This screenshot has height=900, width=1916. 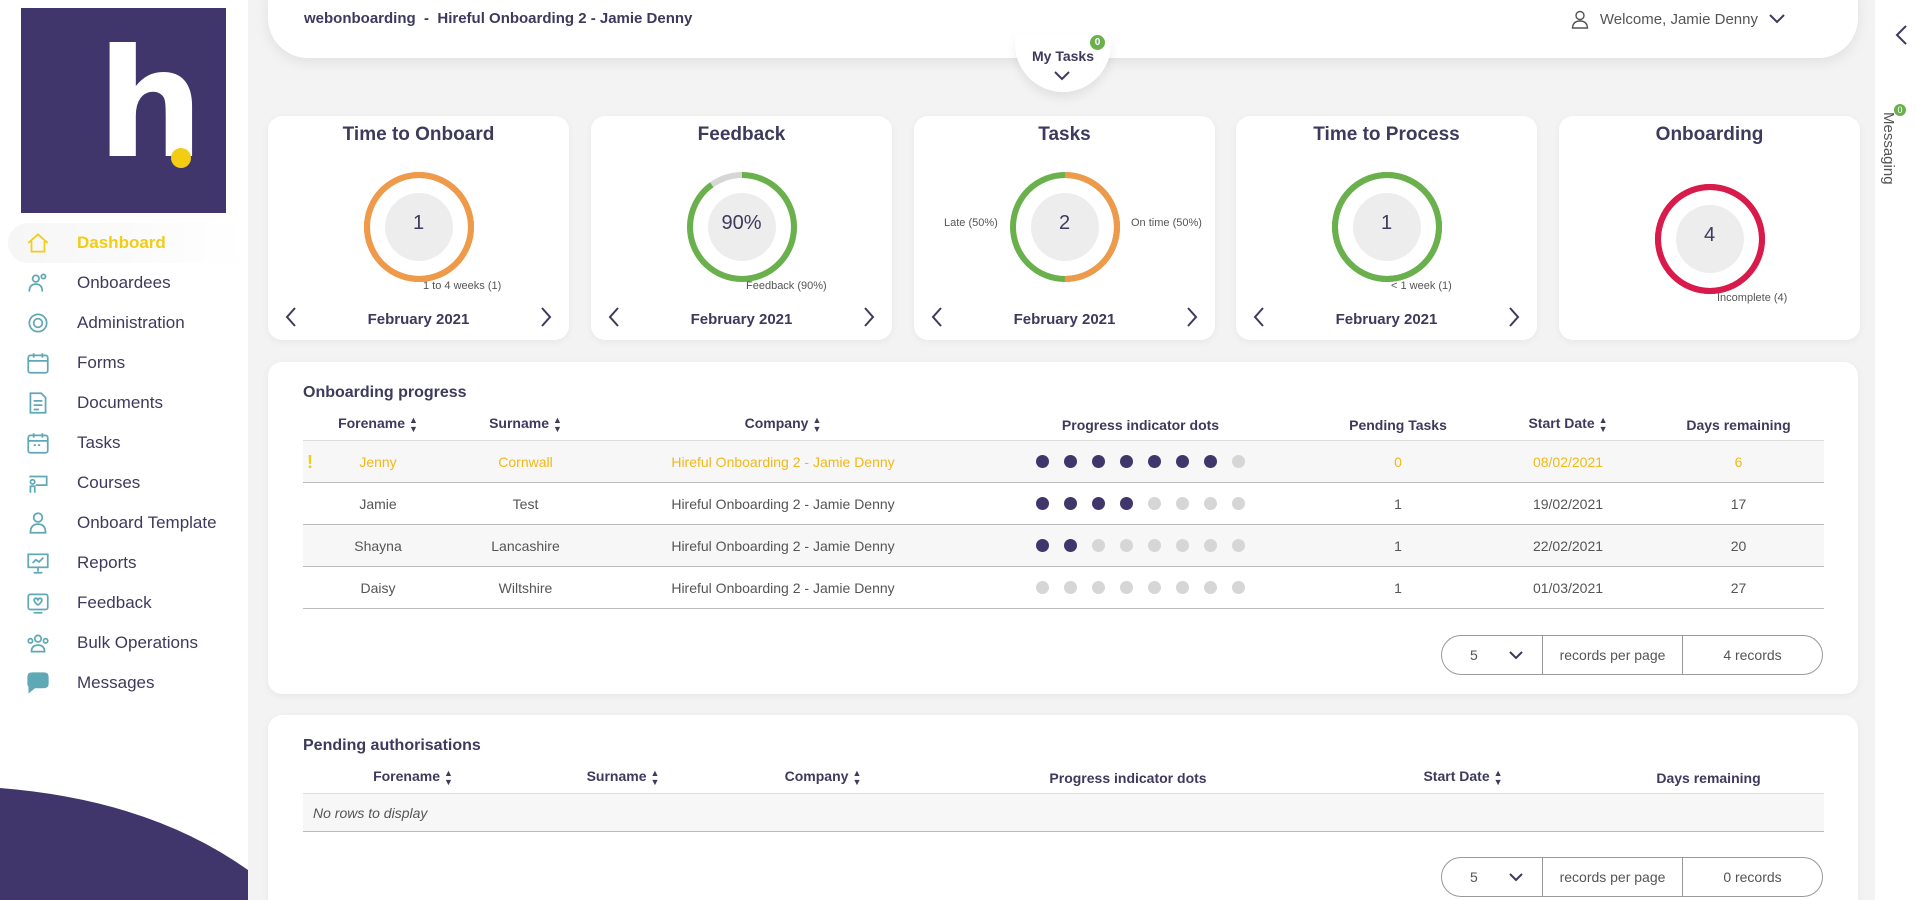 I want to click on messaging-tab: Messaging, so click(x=1888, y=148).